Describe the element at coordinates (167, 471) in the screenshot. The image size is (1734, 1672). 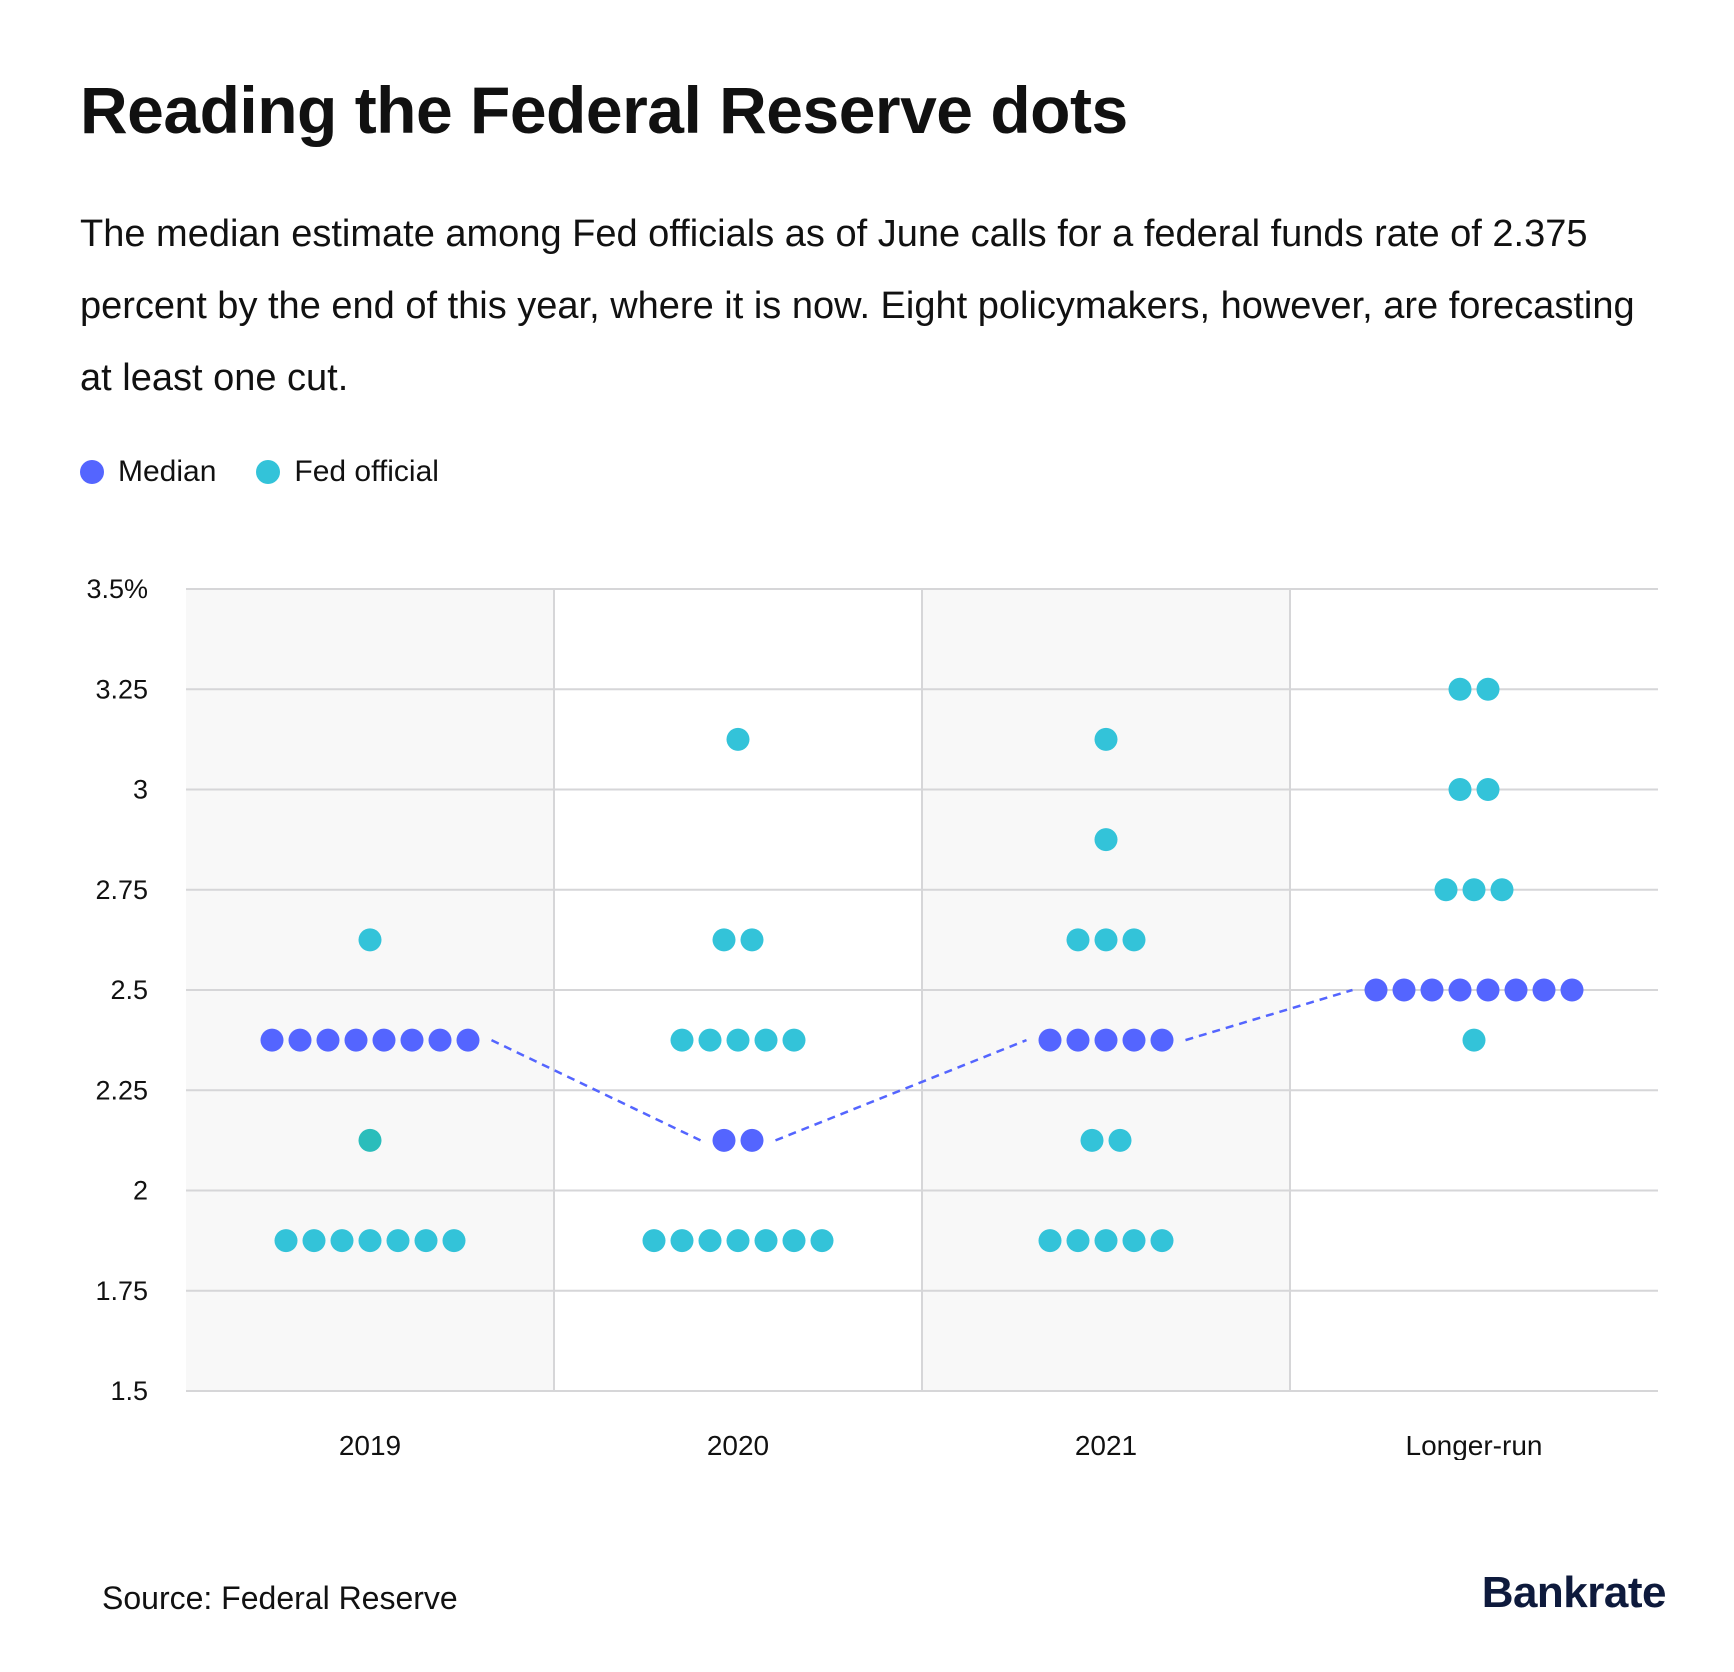
I see `legend-label: Median` at that location.